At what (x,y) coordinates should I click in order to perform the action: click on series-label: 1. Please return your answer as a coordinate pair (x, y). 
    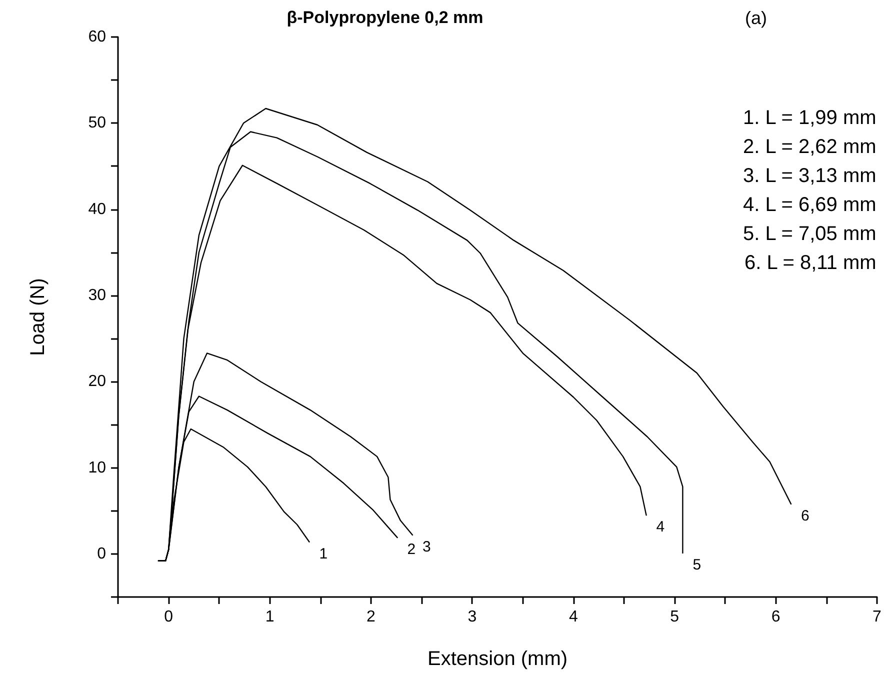
    Looking at the image, I should click on (323, 553).